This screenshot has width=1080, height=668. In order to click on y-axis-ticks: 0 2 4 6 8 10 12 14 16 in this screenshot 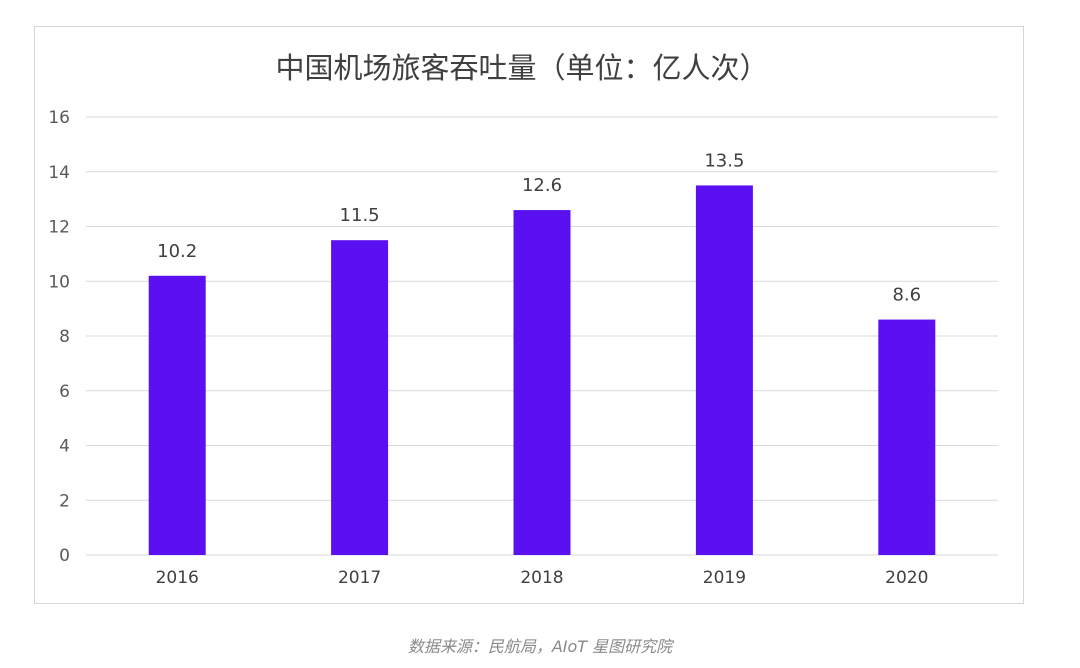, I will do `click(59, 337)`.